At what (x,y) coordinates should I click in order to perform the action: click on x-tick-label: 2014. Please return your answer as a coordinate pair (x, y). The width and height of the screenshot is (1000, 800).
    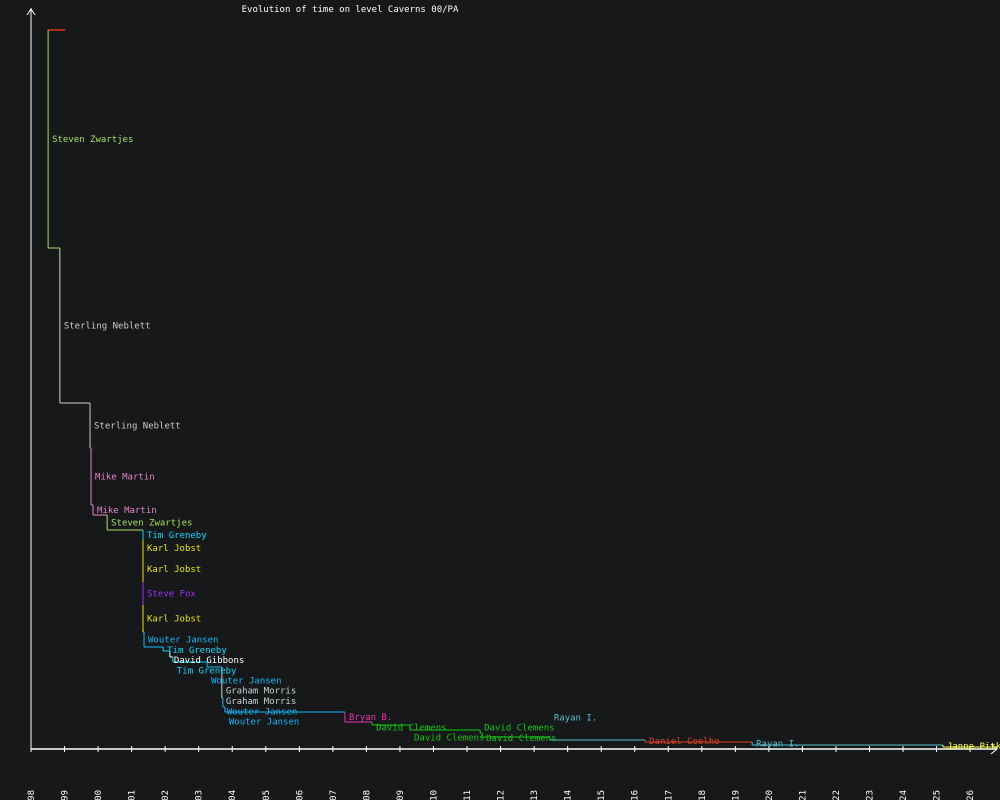
    Looking at the image, I should click on (569, 795).